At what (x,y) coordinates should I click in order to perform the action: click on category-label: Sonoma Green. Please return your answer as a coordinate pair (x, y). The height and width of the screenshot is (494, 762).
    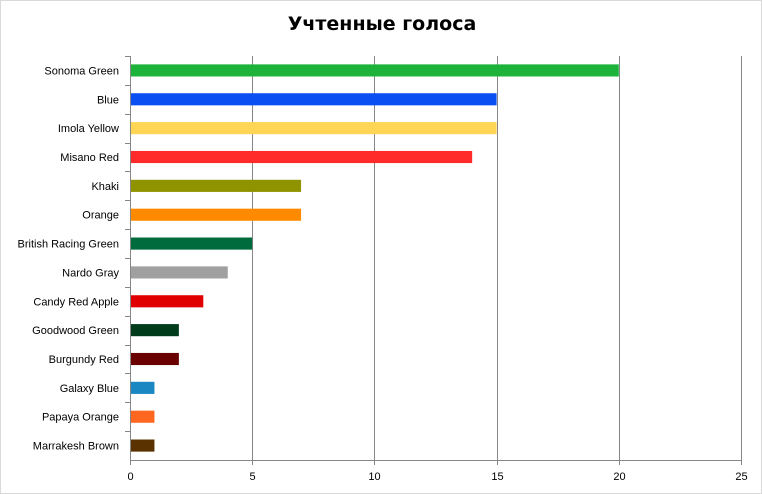
    Looking at the image, I should click on (81, 71).